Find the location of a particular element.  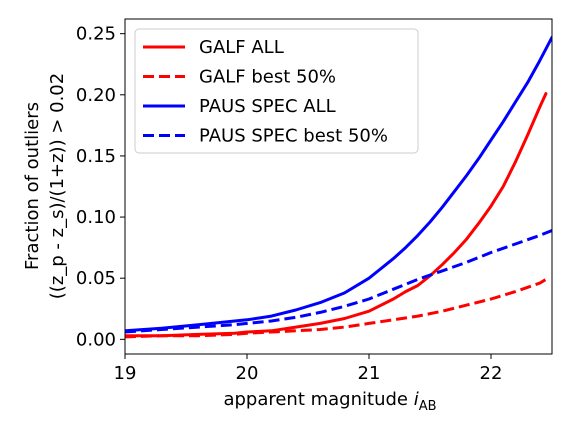

legend-frame is located at coordinates (276, 91).